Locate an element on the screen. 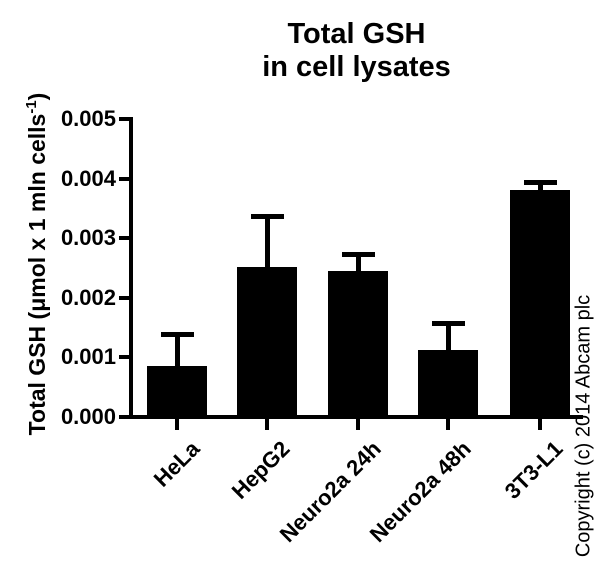 Image resolution: width=600 pixels, height=570 pixels. x-axis-line is located at coordinates (356, 417).